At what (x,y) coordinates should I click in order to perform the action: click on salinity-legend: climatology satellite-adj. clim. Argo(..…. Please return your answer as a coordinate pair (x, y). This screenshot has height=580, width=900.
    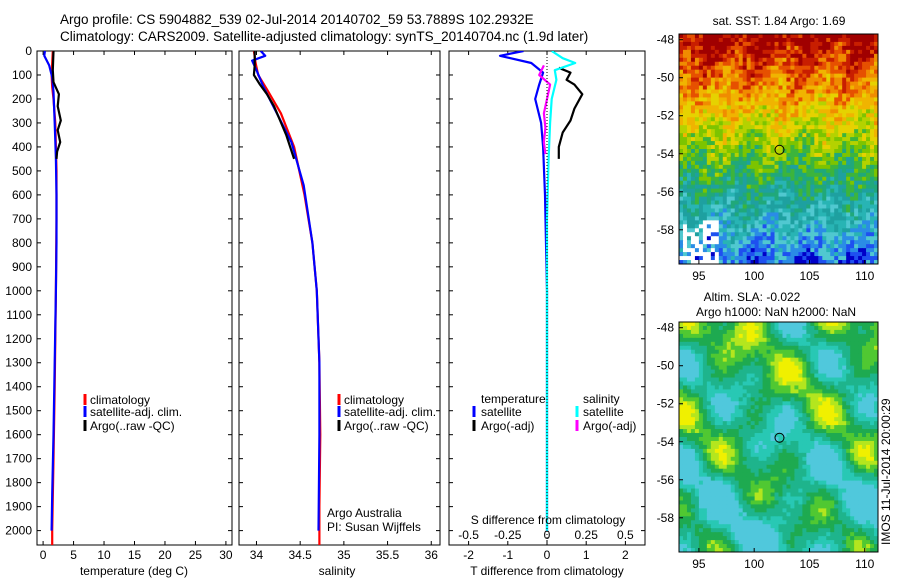
    Looking at the image, I should click on (381, 463).